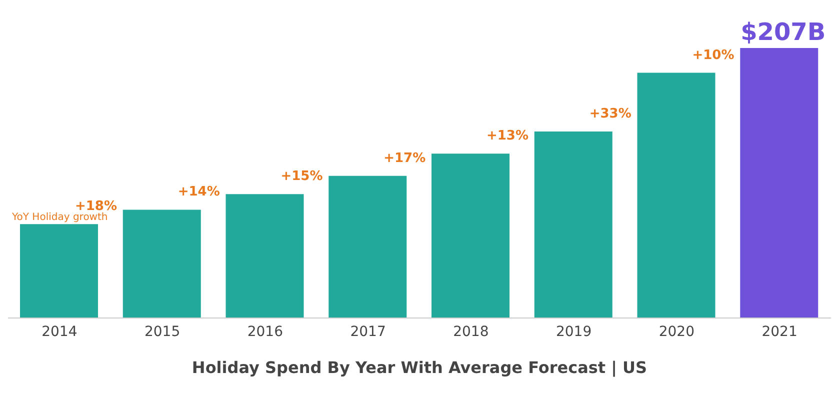 The height and width of the screenshot is (405, 839). I want to click on x-tick-label: 2021, so click(780, 332).